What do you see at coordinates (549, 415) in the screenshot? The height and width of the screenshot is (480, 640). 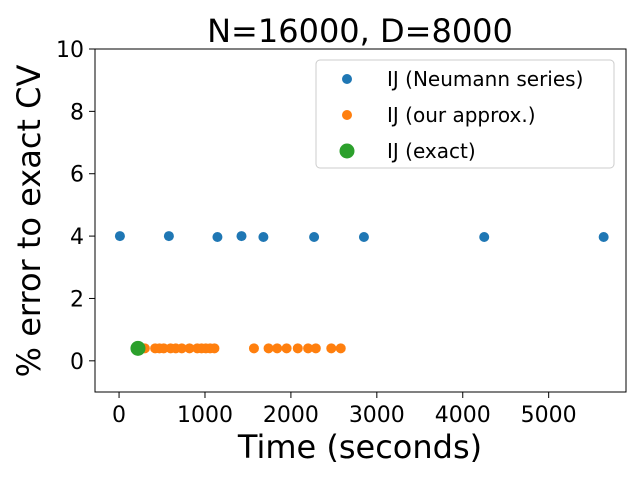 I see `x-tick-label-5: 5000` at bounding box center [549, 415].